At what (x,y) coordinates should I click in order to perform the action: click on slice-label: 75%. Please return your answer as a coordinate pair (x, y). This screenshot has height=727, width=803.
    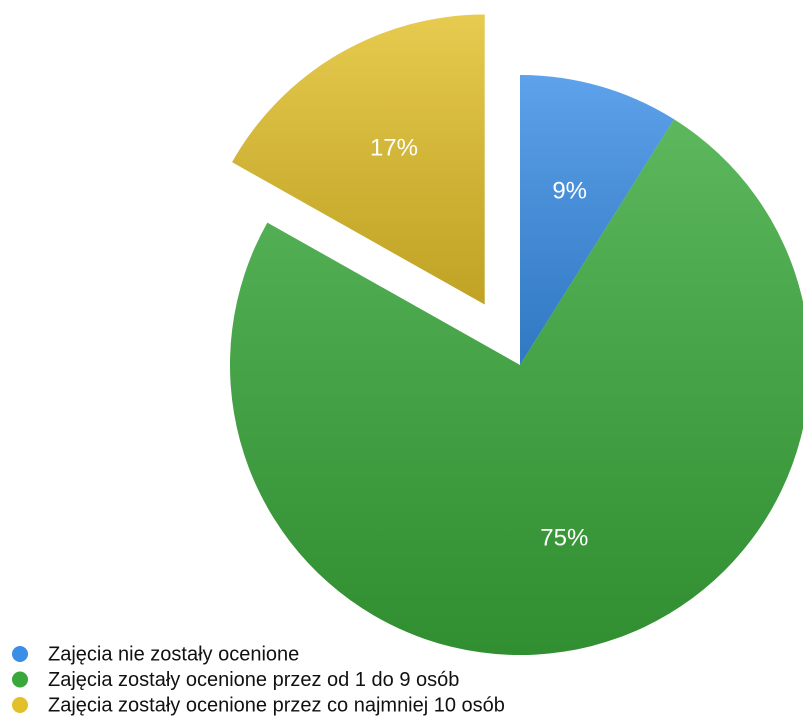
    Looking at the image, I should click on (564, 538).